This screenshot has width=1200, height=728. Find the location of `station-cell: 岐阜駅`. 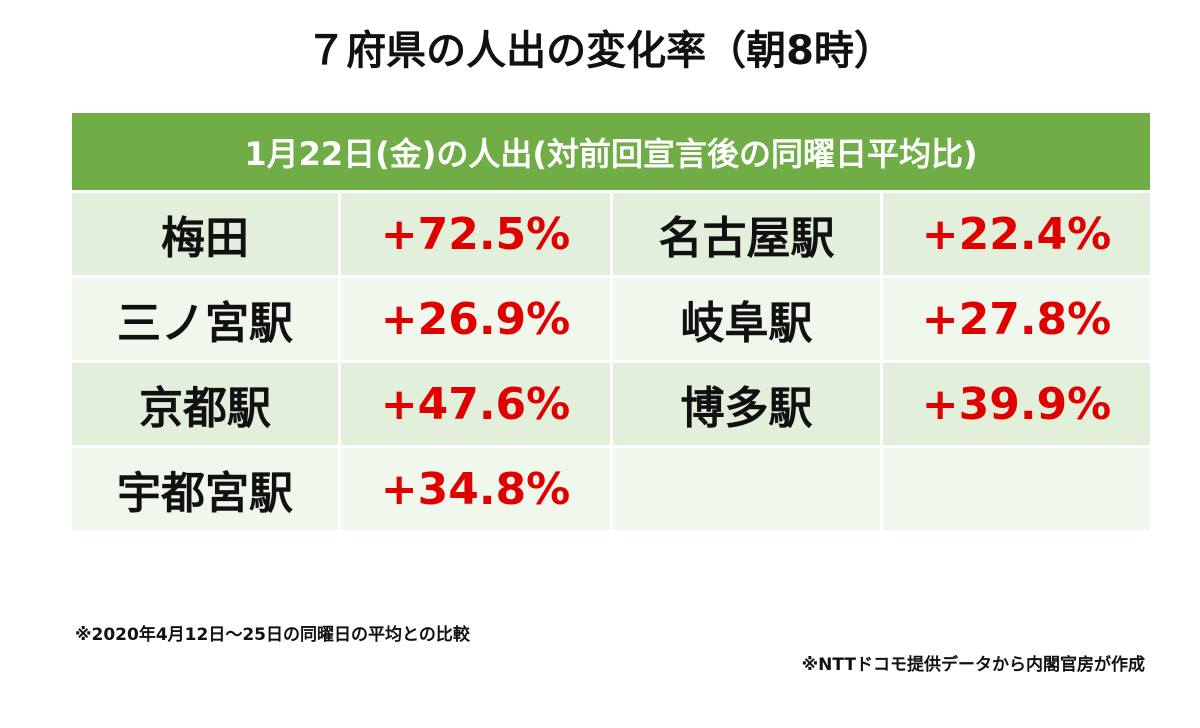

station-cell: 岐阜駅 is located at coordinates (746, 319).